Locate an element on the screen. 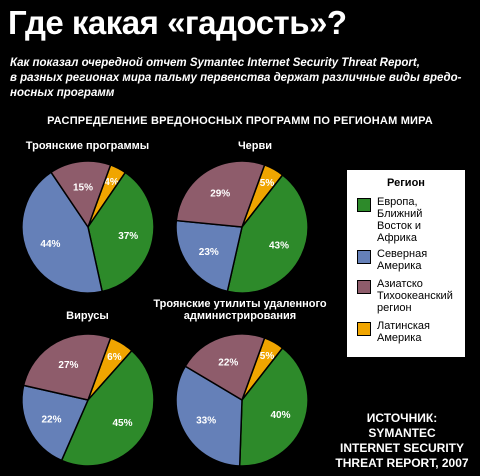 This screenshot has width=480, height=476. legend-label: Азиатско Тихоокеанский регион is located at coordinates (415, 296).